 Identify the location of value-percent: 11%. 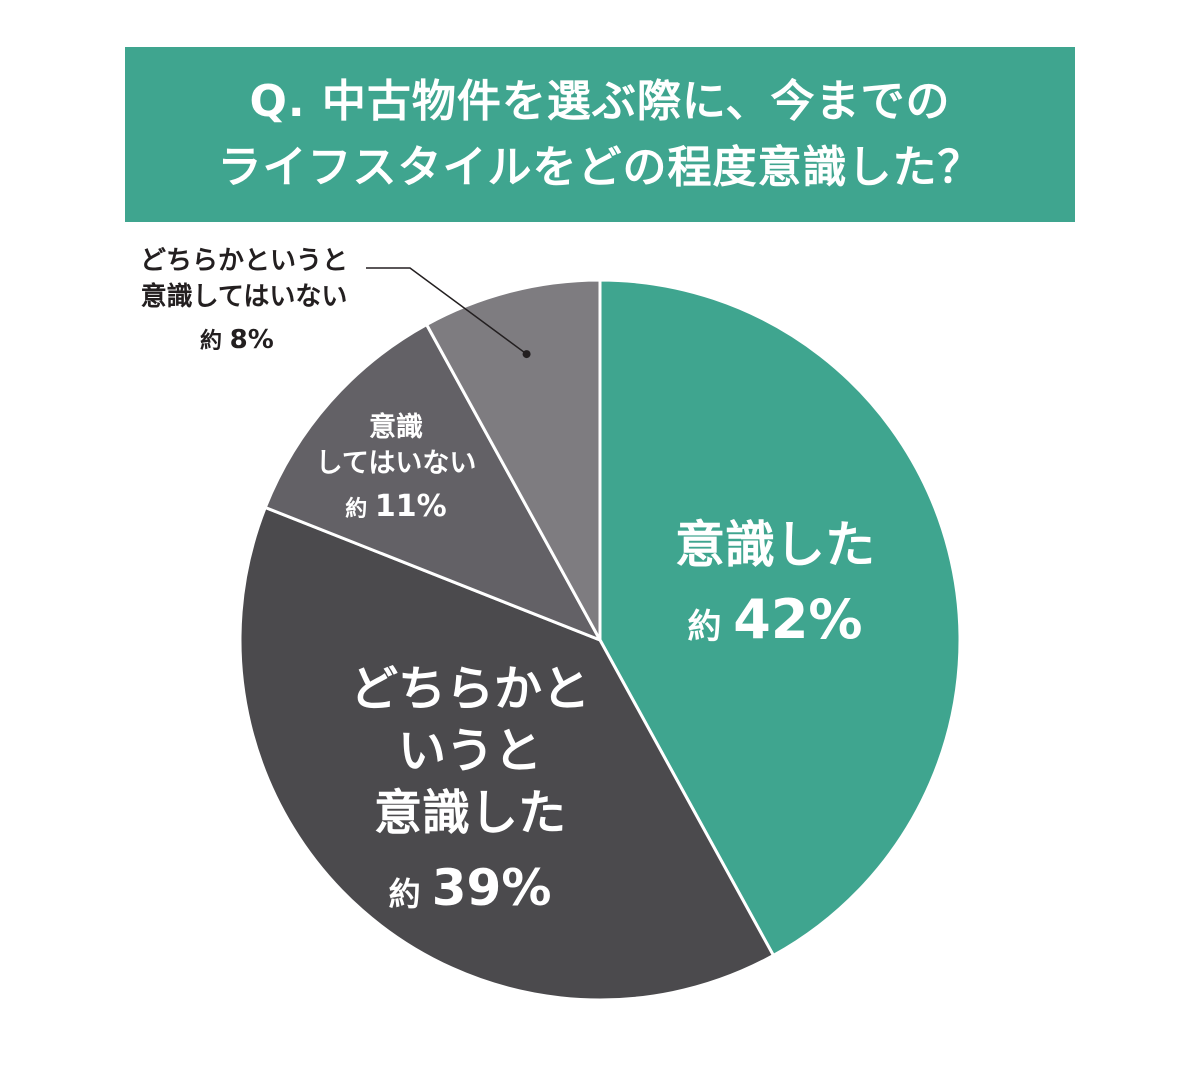
(411, 506).